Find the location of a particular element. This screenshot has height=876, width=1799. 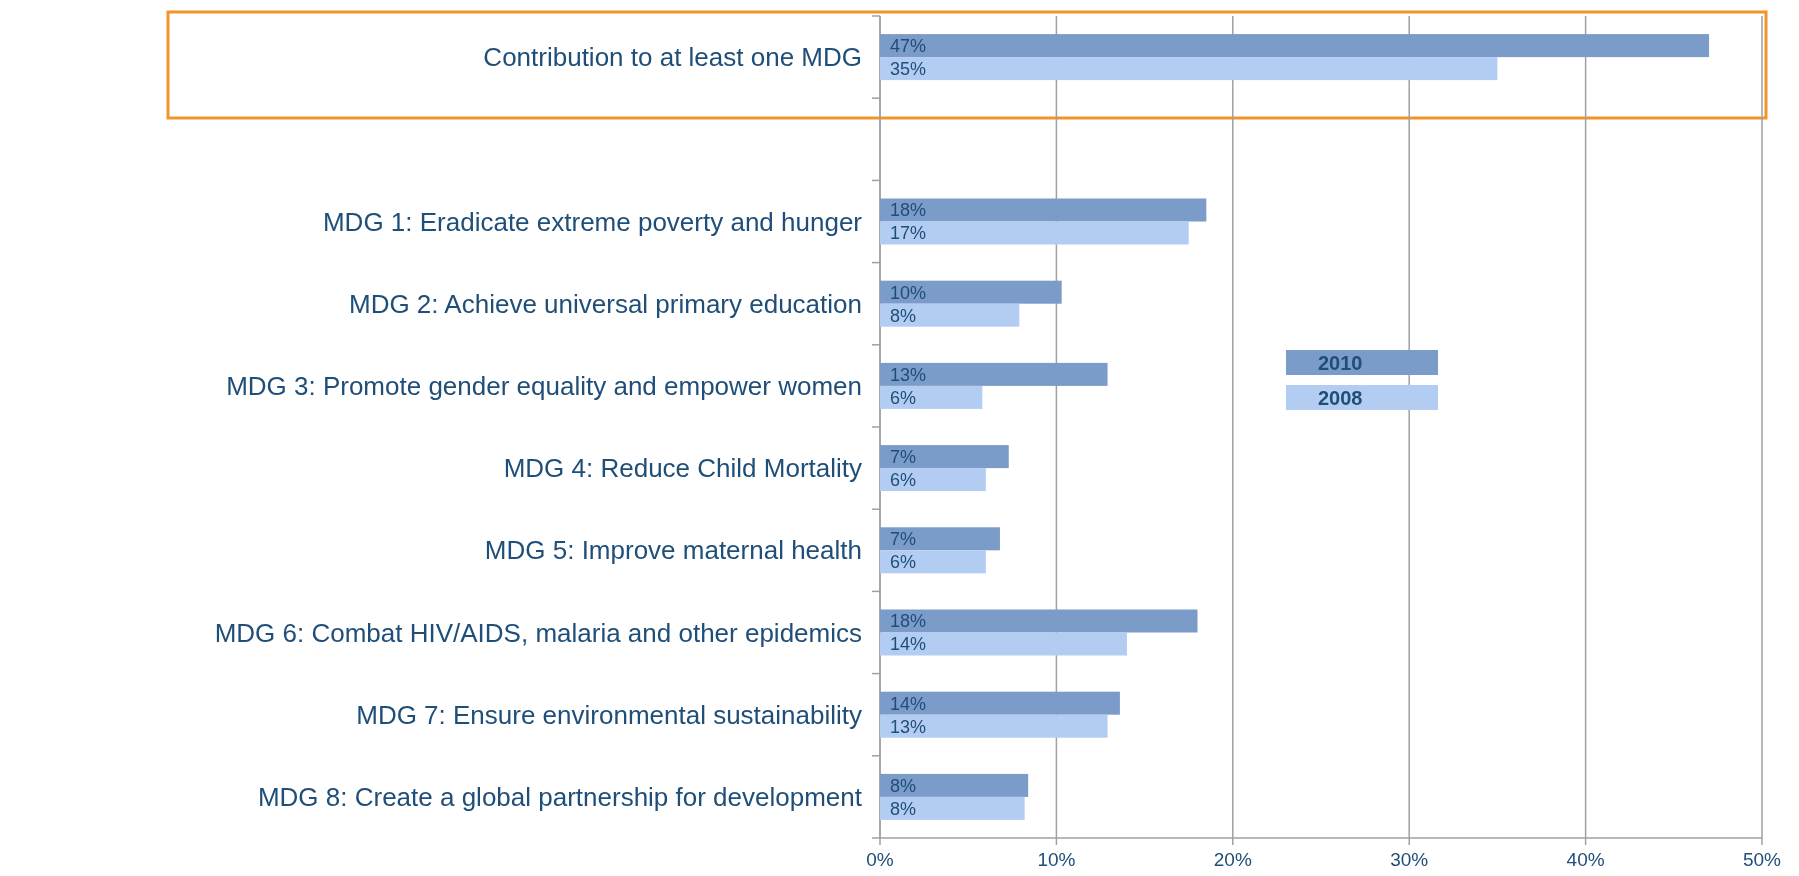

x-tick-label: 50% is located at coordinates (1762, 859).